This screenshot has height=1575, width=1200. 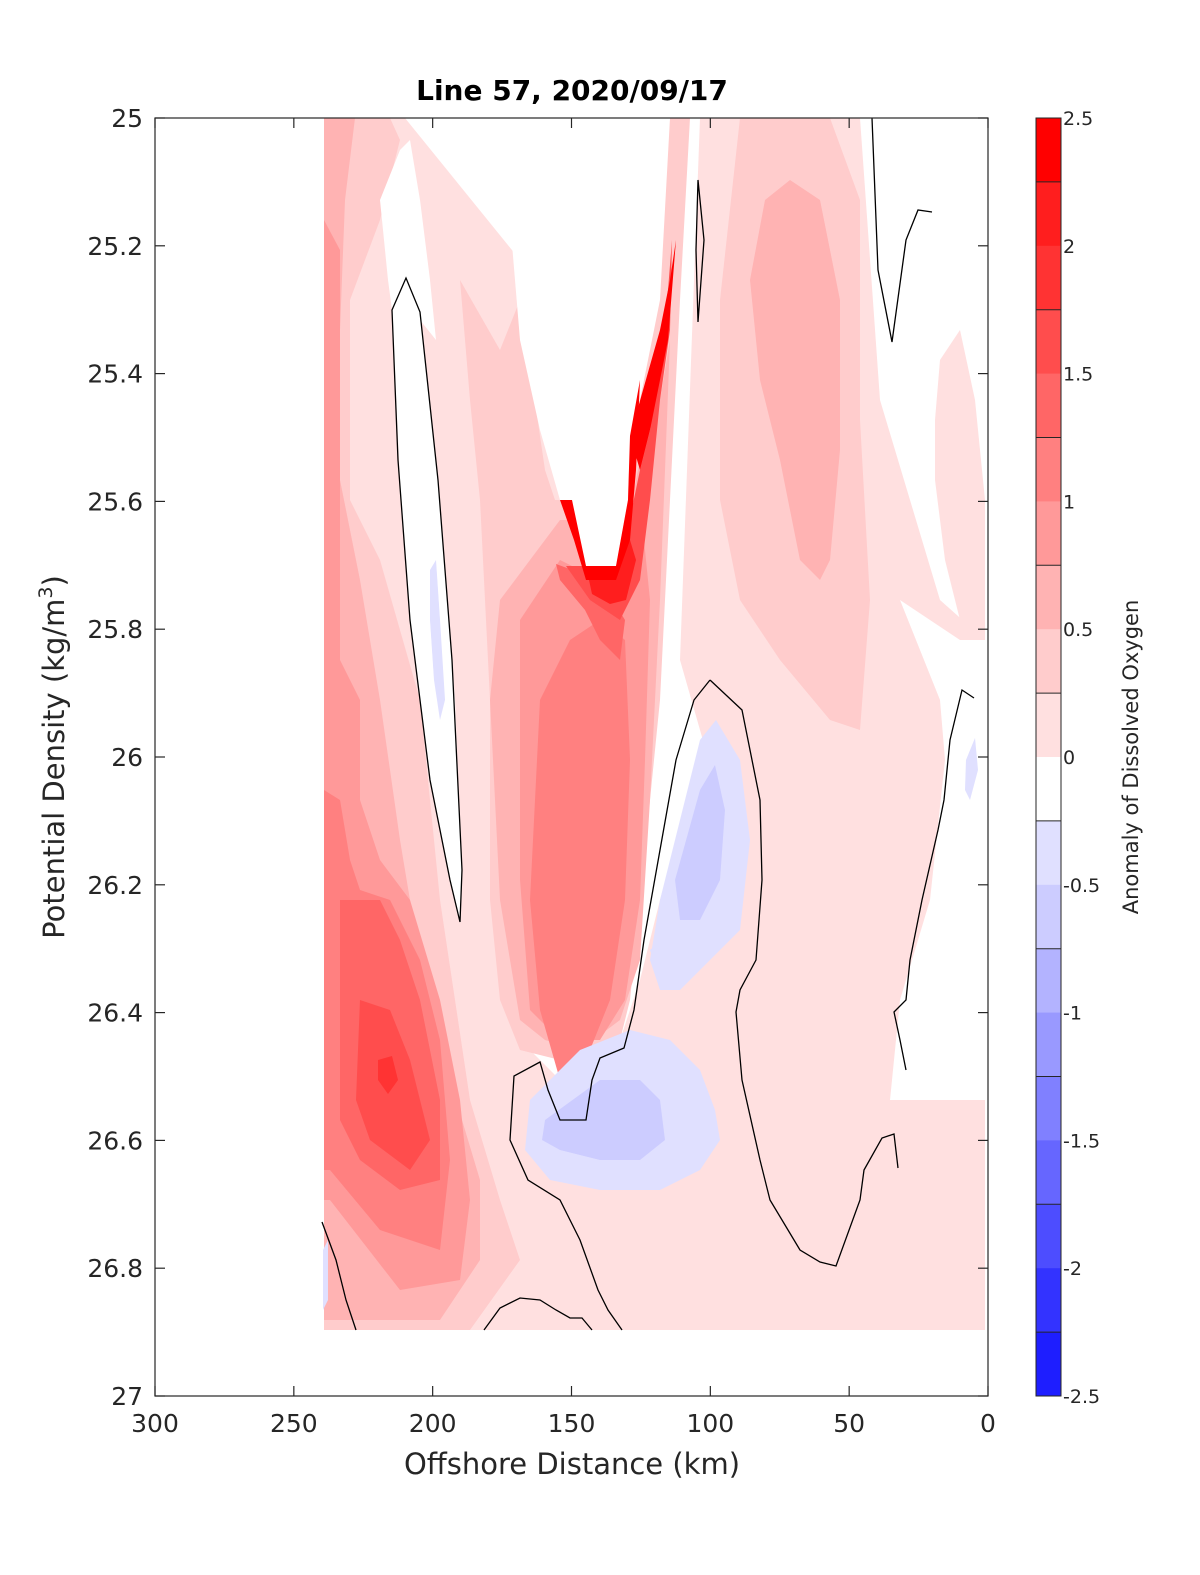 I want to click on x-tick-label: 150, so click(x=572, y=1423).